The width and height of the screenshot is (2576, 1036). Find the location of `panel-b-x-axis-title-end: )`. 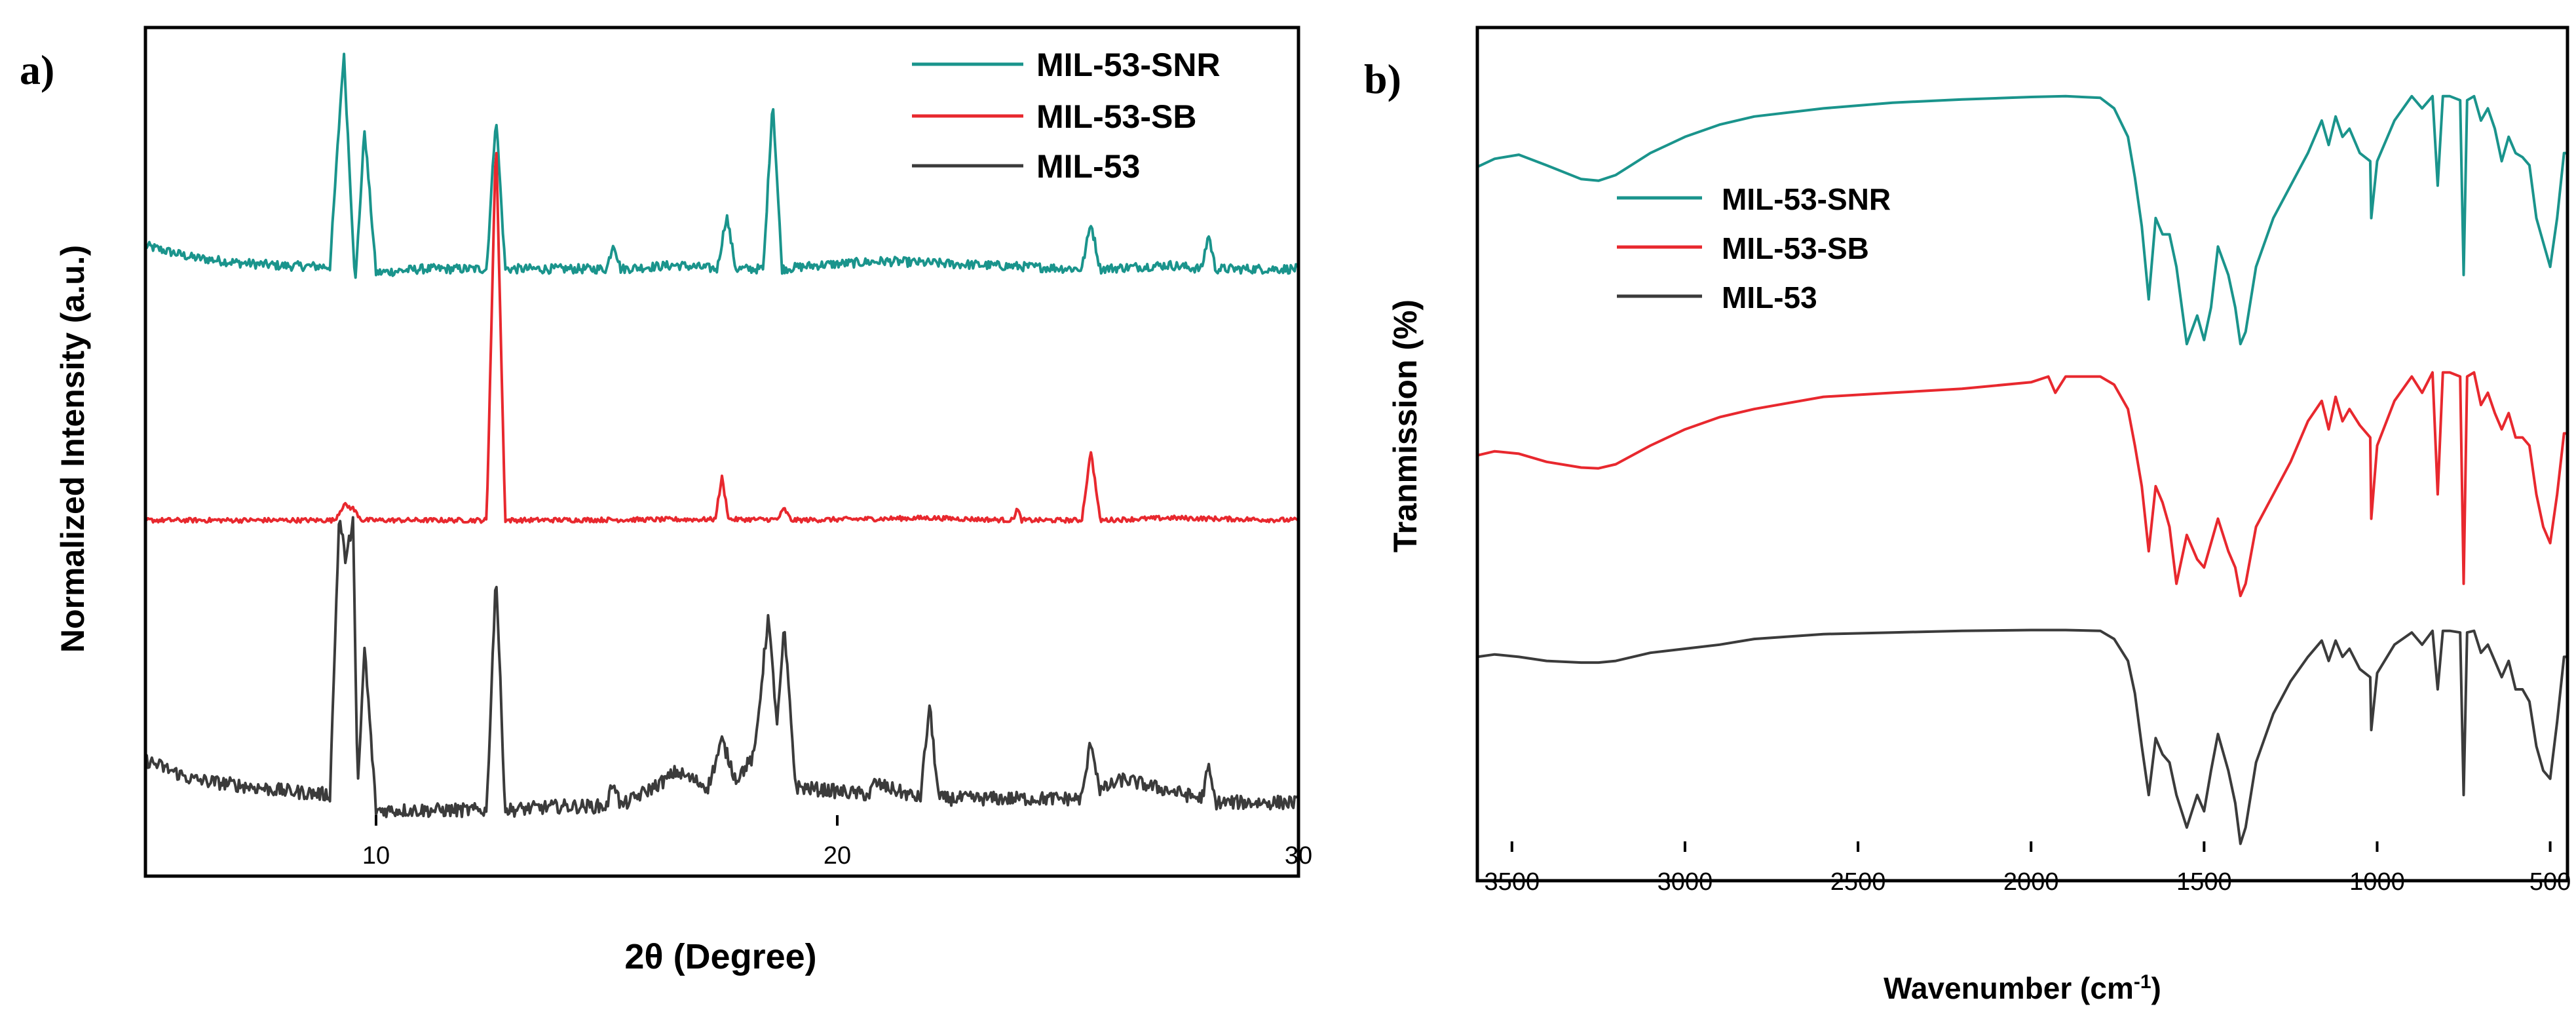

panel-b-x-axis-title-end: ) is located at coordinates (2156, 988).